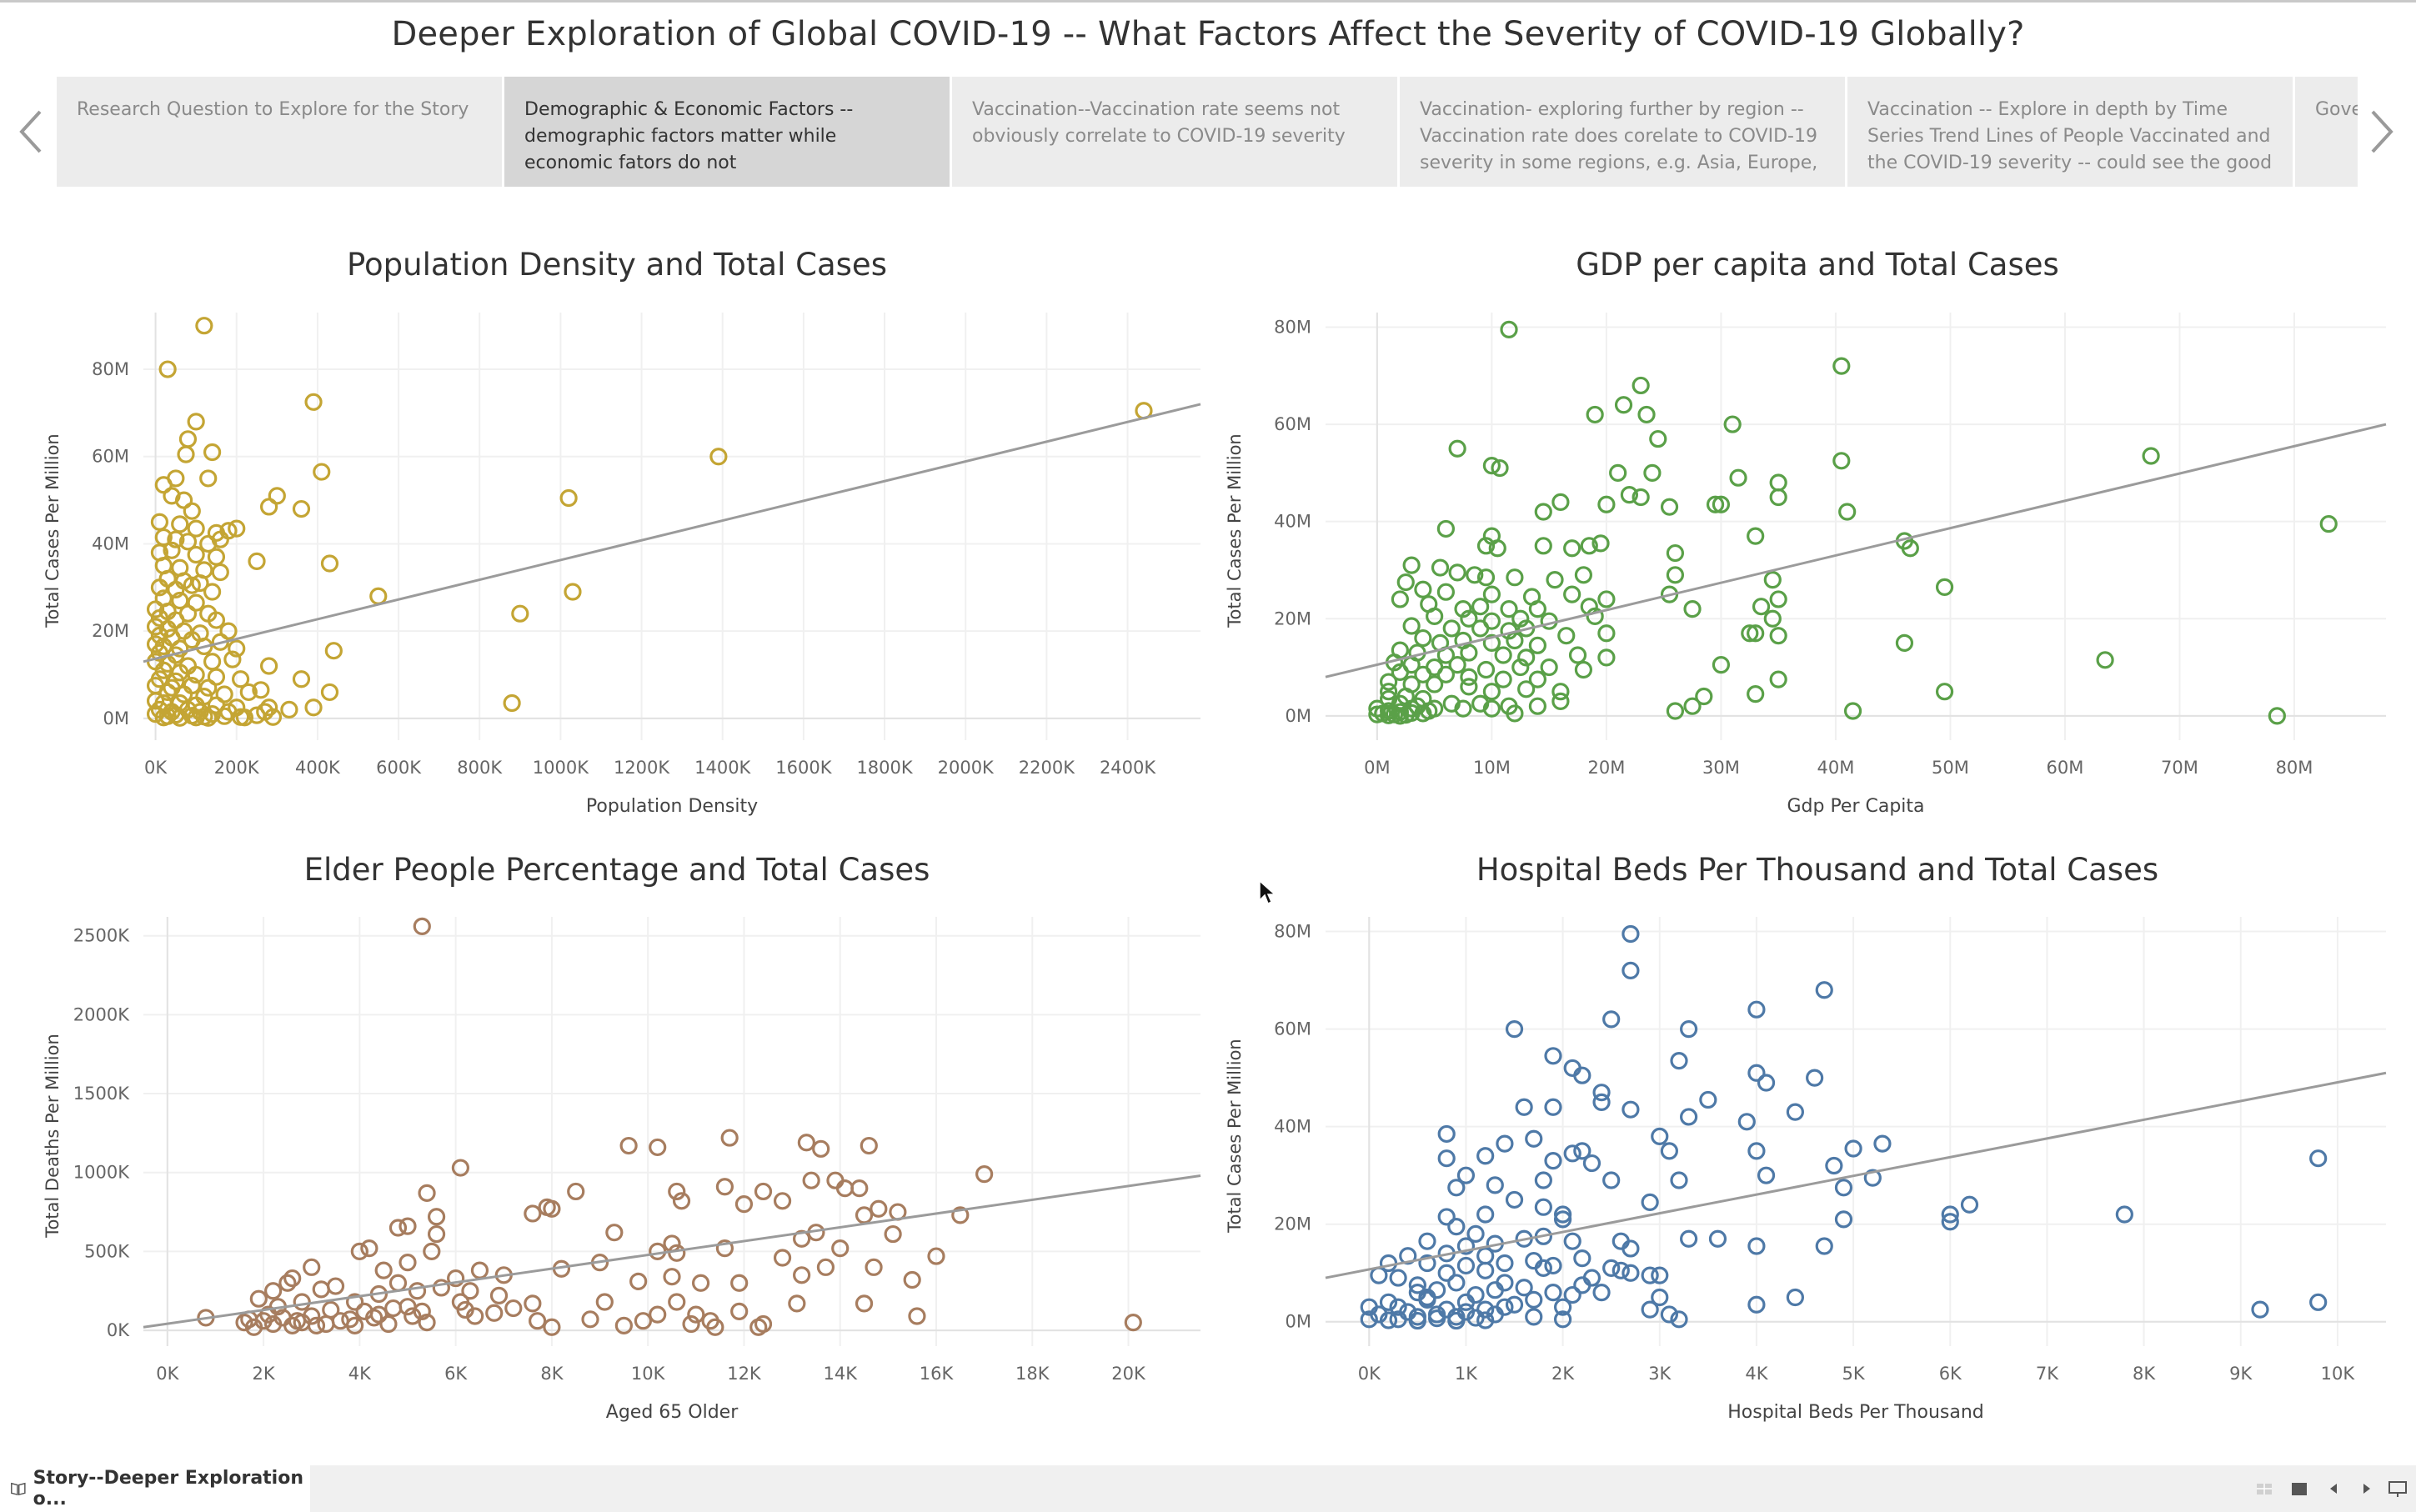 The image size is (2416, 1512). Describe the element at coordinates (480, 768) in the screenshot. I see `x-tick-label: 800K` at that location.